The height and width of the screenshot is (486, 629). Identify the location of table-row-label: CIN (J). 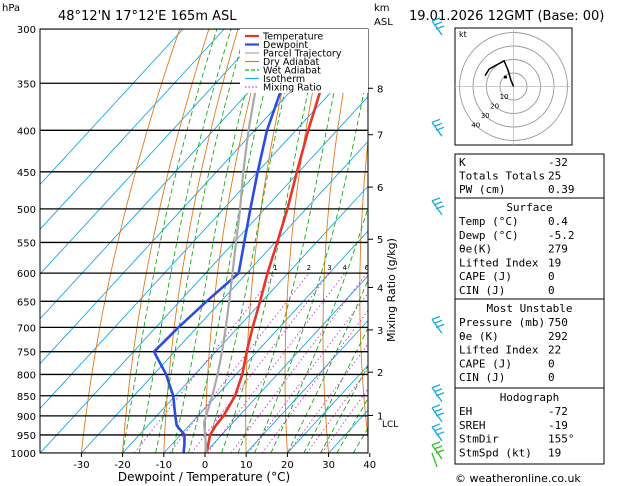
(482, 290).